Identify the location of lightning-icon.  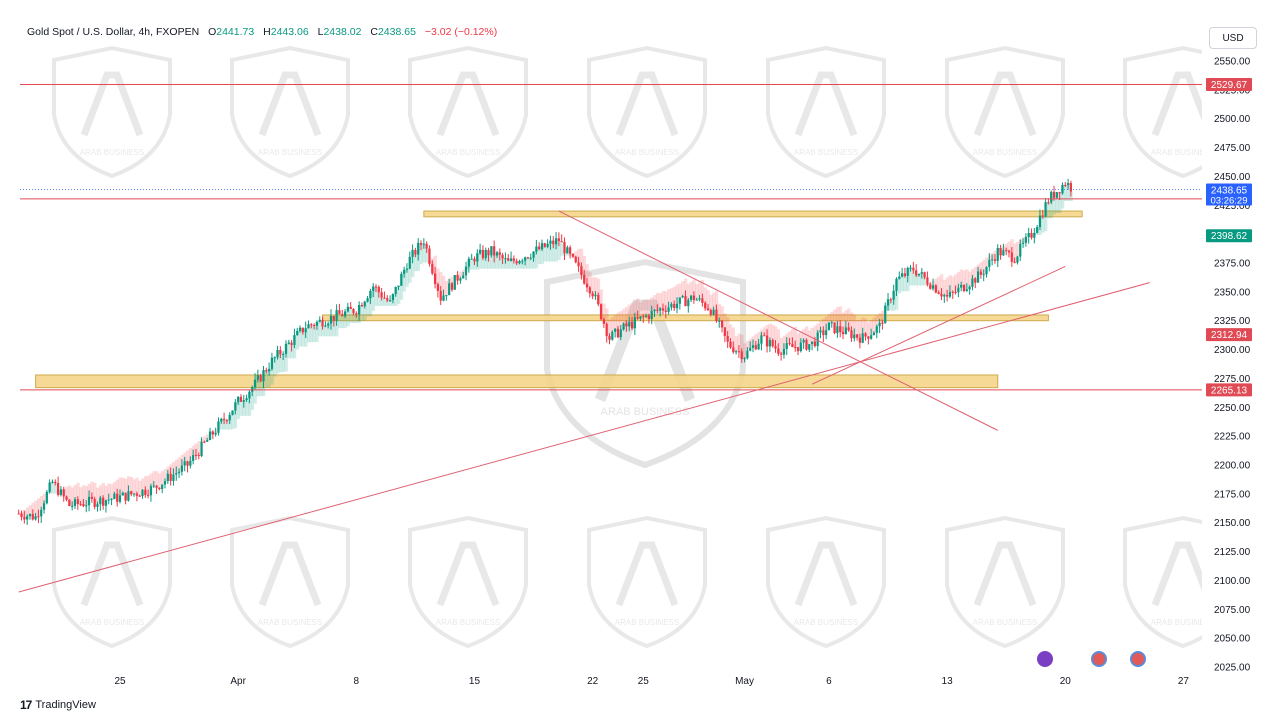
(1045, 659).